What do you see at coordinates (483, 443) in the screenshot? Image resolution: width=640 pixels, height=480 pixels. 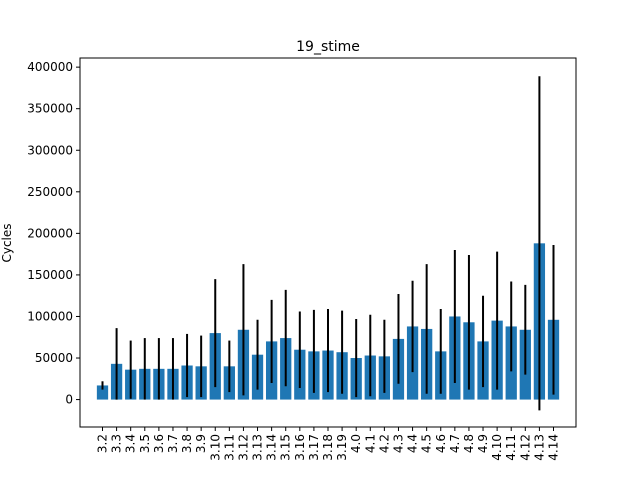 I see `x-tick-label-4.9: 4.9` at bounding box center [483, 443].